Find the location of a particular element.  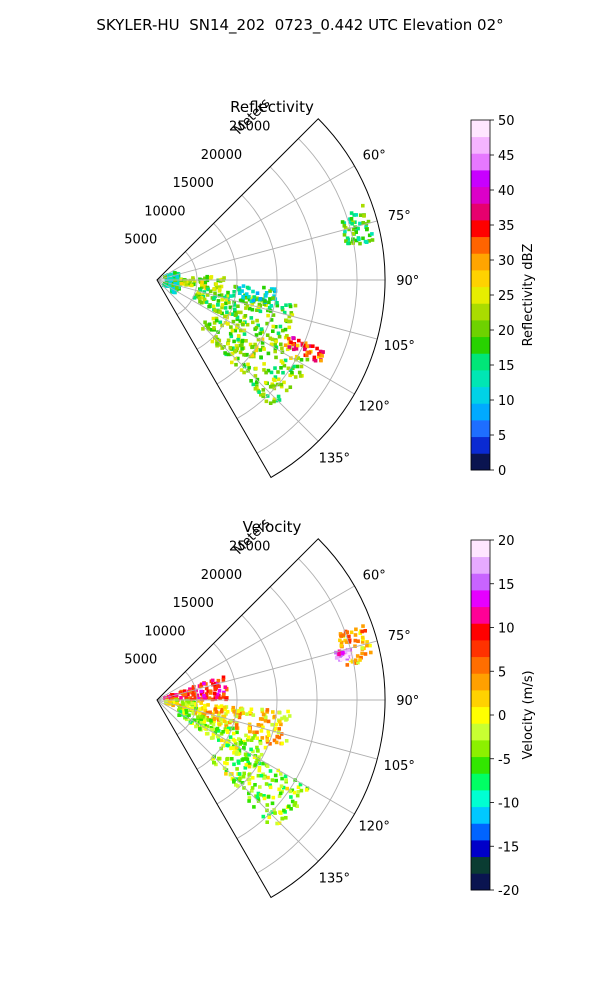

radial-tick-label: 25000 is located at coordinates (249, 547).